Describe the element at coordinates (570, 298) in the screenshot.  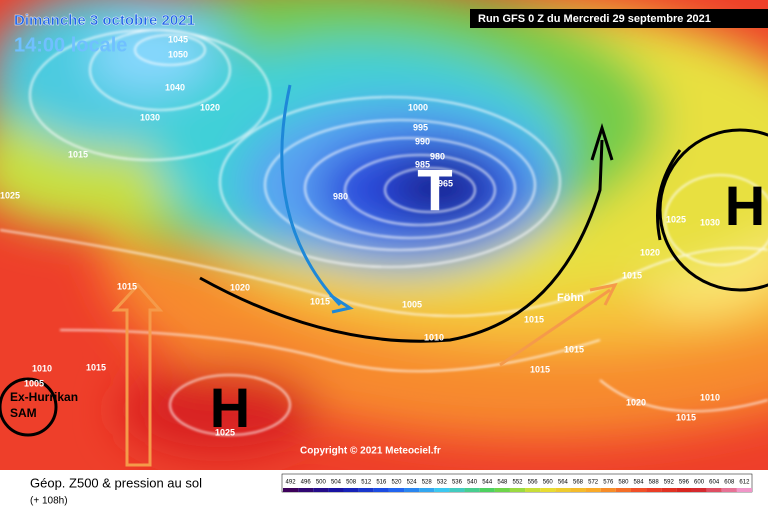
I see `fohn-label: Föhn` at that location.